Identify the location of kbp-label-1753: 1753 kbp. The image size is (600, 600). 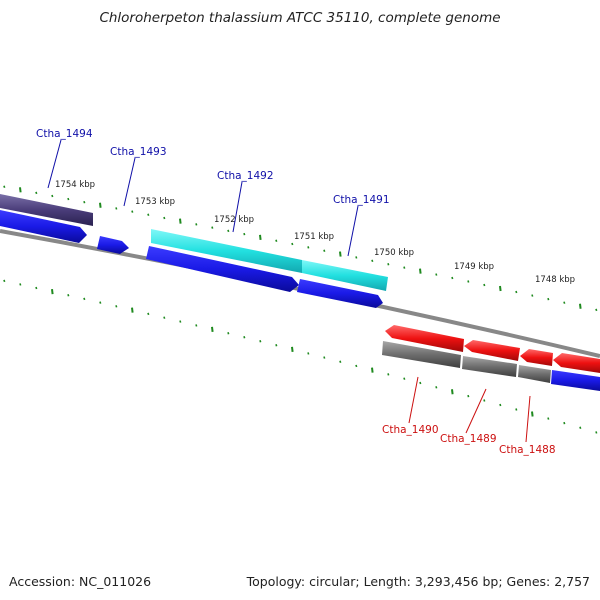
(155, 202).